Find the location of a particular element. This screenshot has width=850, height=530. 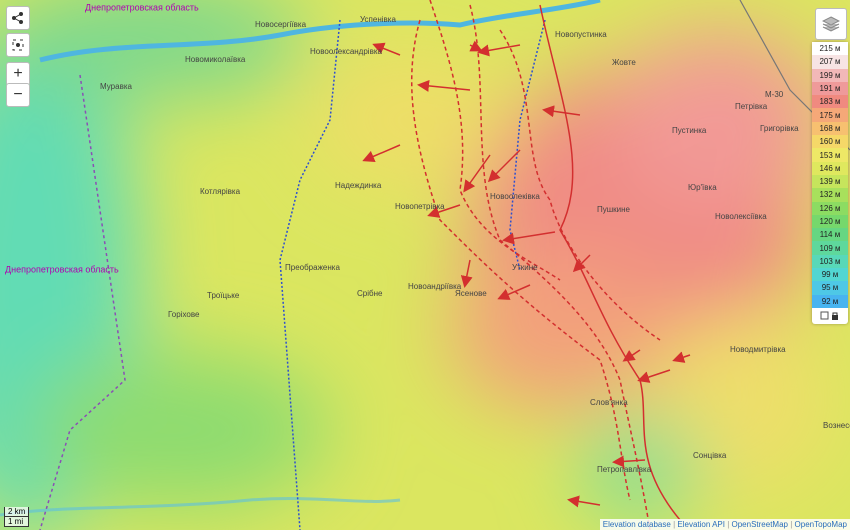

place-label: Новосергіївка is located at coordinates (281, 24).